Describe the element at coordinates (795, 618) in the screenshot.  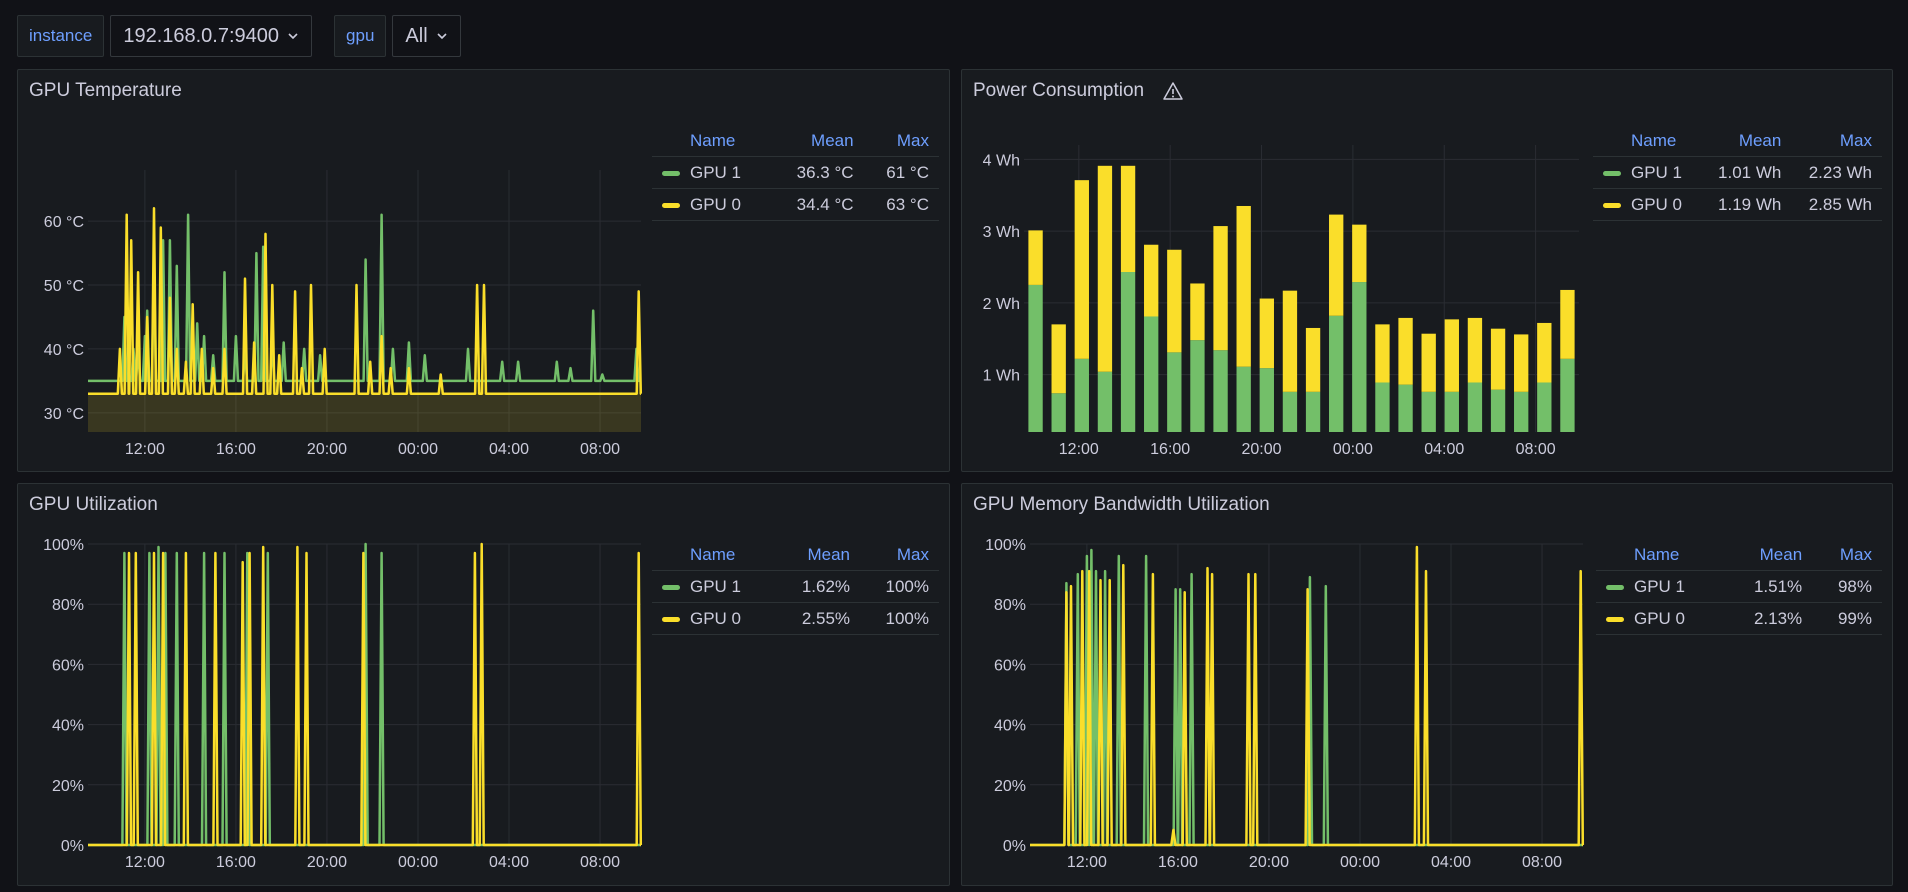
I see `legend-row-gpu0: GPU 0 2.55% 100%` at that location.